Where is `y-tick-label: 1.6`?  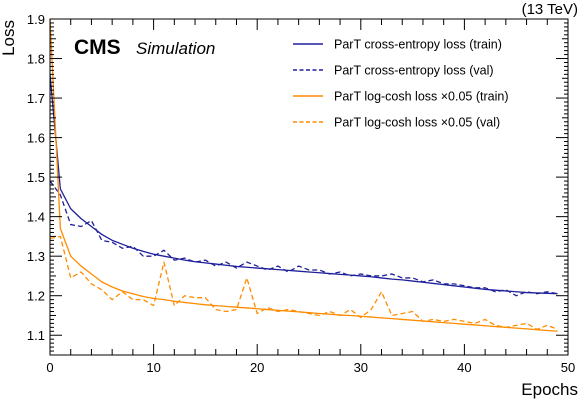 y-tick-label: 1.6 is located at coordinates (36, 138).